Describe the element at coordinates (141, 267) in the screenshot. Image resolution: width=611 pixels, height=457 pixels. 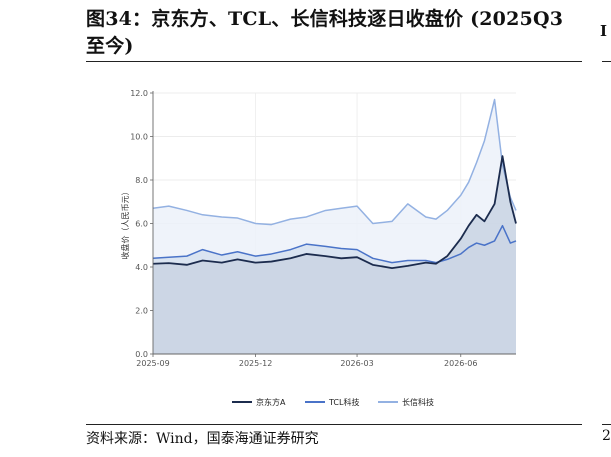
I see `y-tick-label: 4.0` at that location.